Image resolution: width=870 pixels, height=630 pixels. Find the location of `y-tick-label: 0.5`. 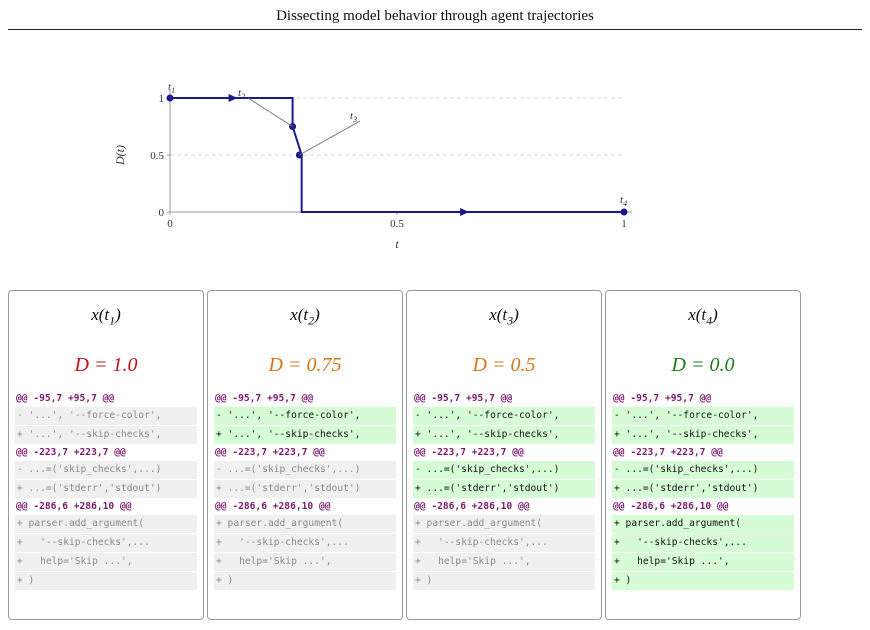

y-tick-label: 0.5 is located at coordinates (157, 156).